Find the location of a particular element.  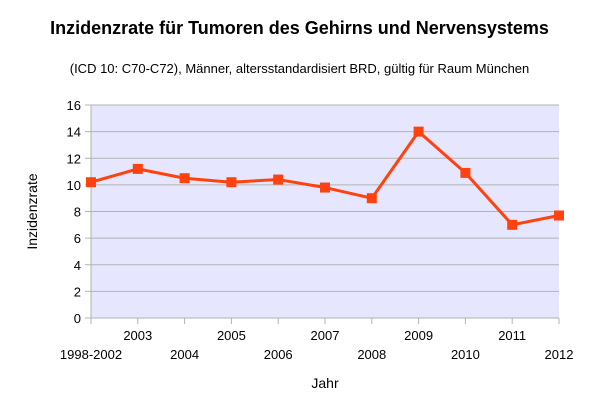

x-tick-label: 2003 is located at coordinates (137, 335).